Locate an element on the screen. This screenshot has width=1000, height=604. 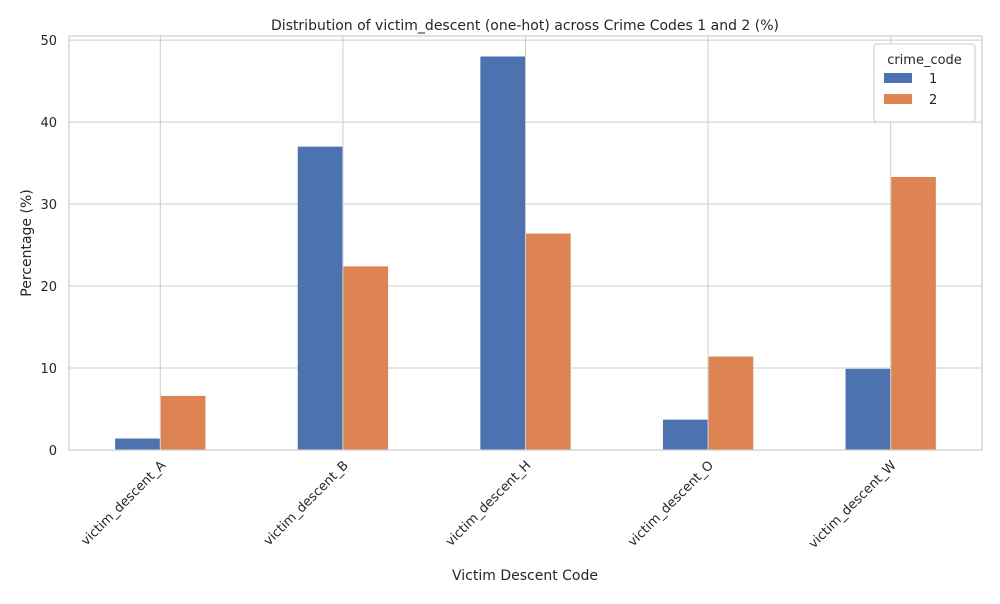
bar-series-2-victim_descent_A is located at coordinates (183, 422).